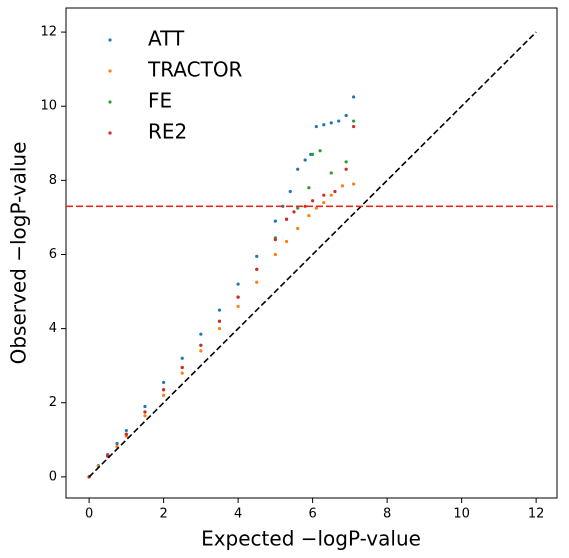  What do you see at coordinates (53, 180) in the screenshot?
I see `y-tick-label: 8` at bounding box center [53, 180].